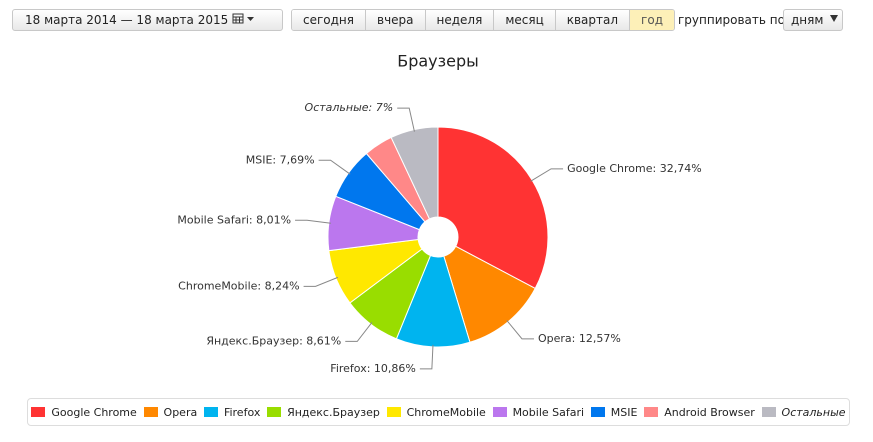  I want to click on legend-label: Opera, so click(180, 412).